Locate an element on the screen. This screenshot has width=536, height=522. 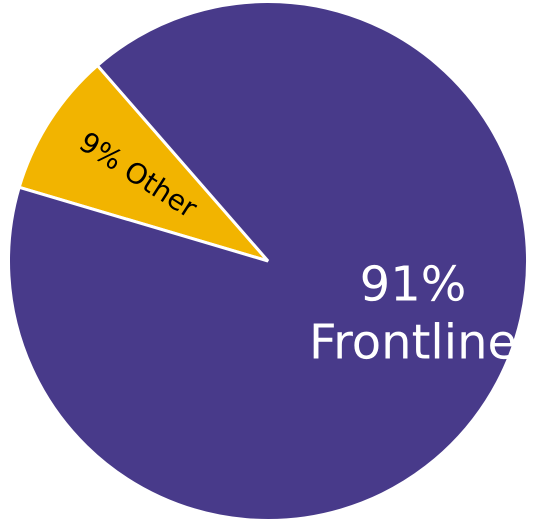
data-label: 91% is located at coordinates (413, 284).